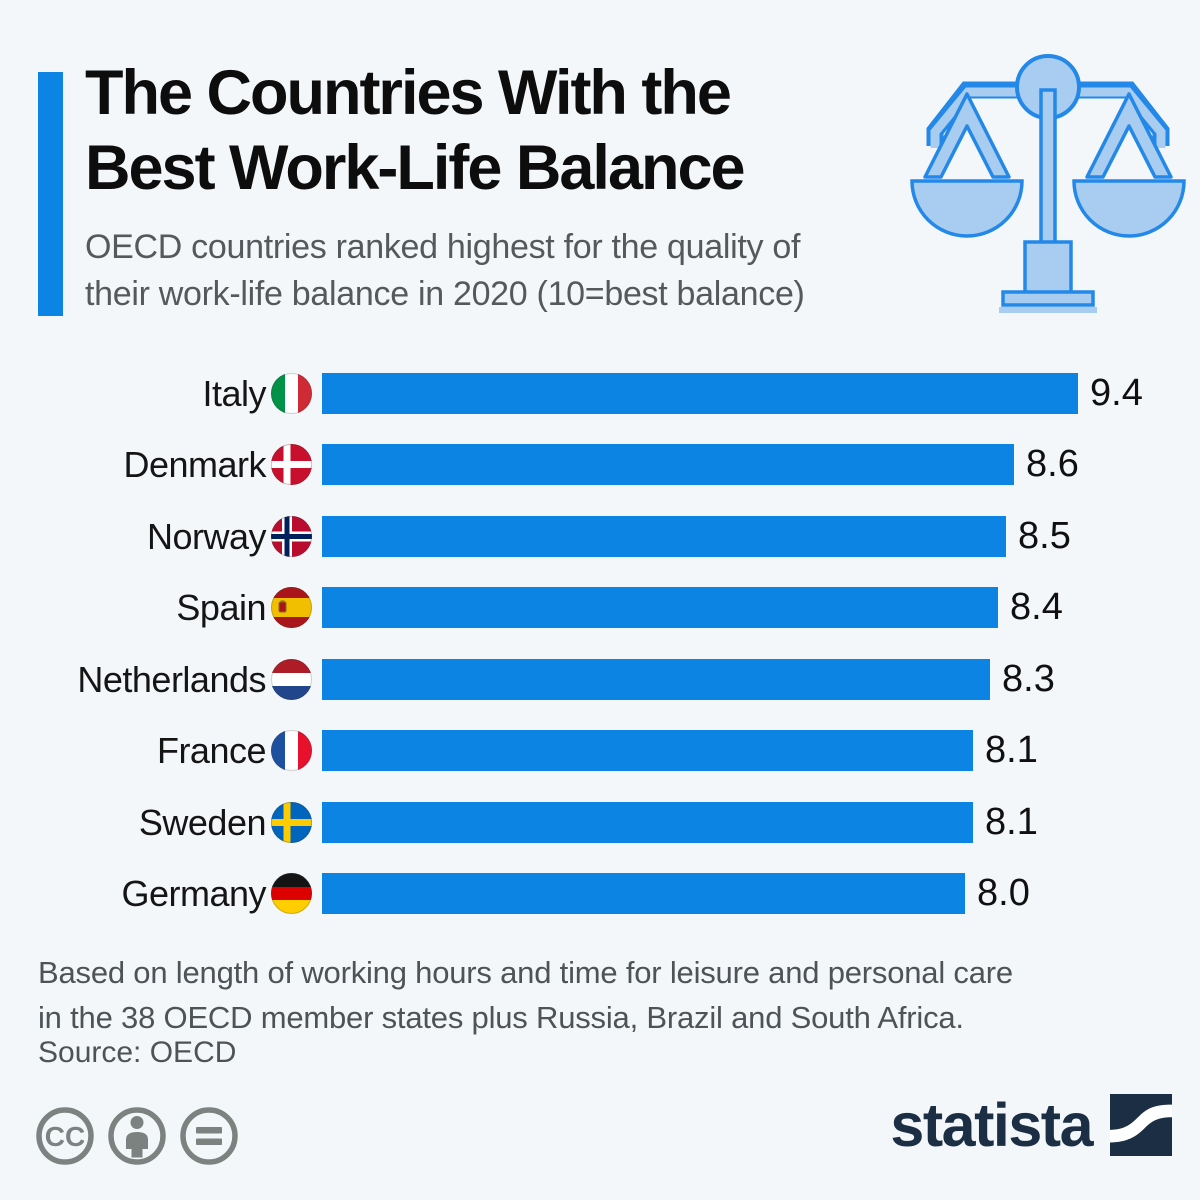  What do you see at coordinates (194, 464) in the screenshot?
I see `country-label: Denmark` at bounding box center [194, 464].